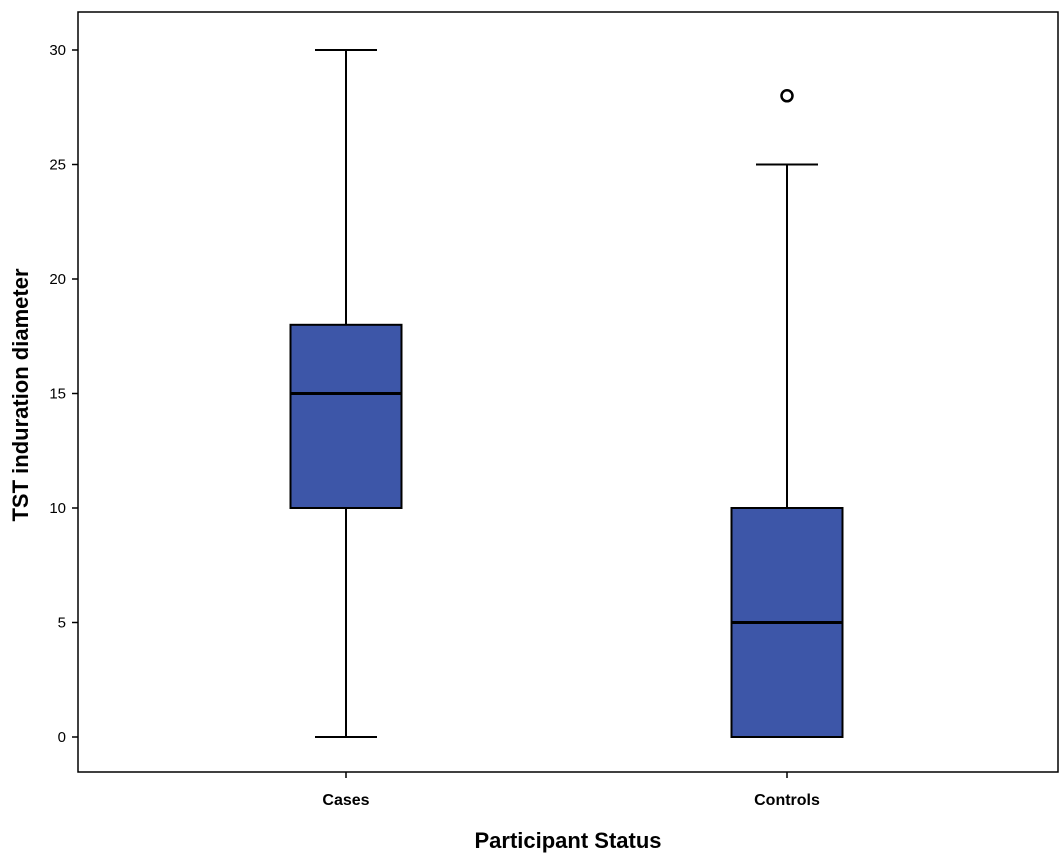  What do you see at coordinates (57, 165) in the screenshot?
I see `y-tick-label: 25` at bounding box center [57, 165].